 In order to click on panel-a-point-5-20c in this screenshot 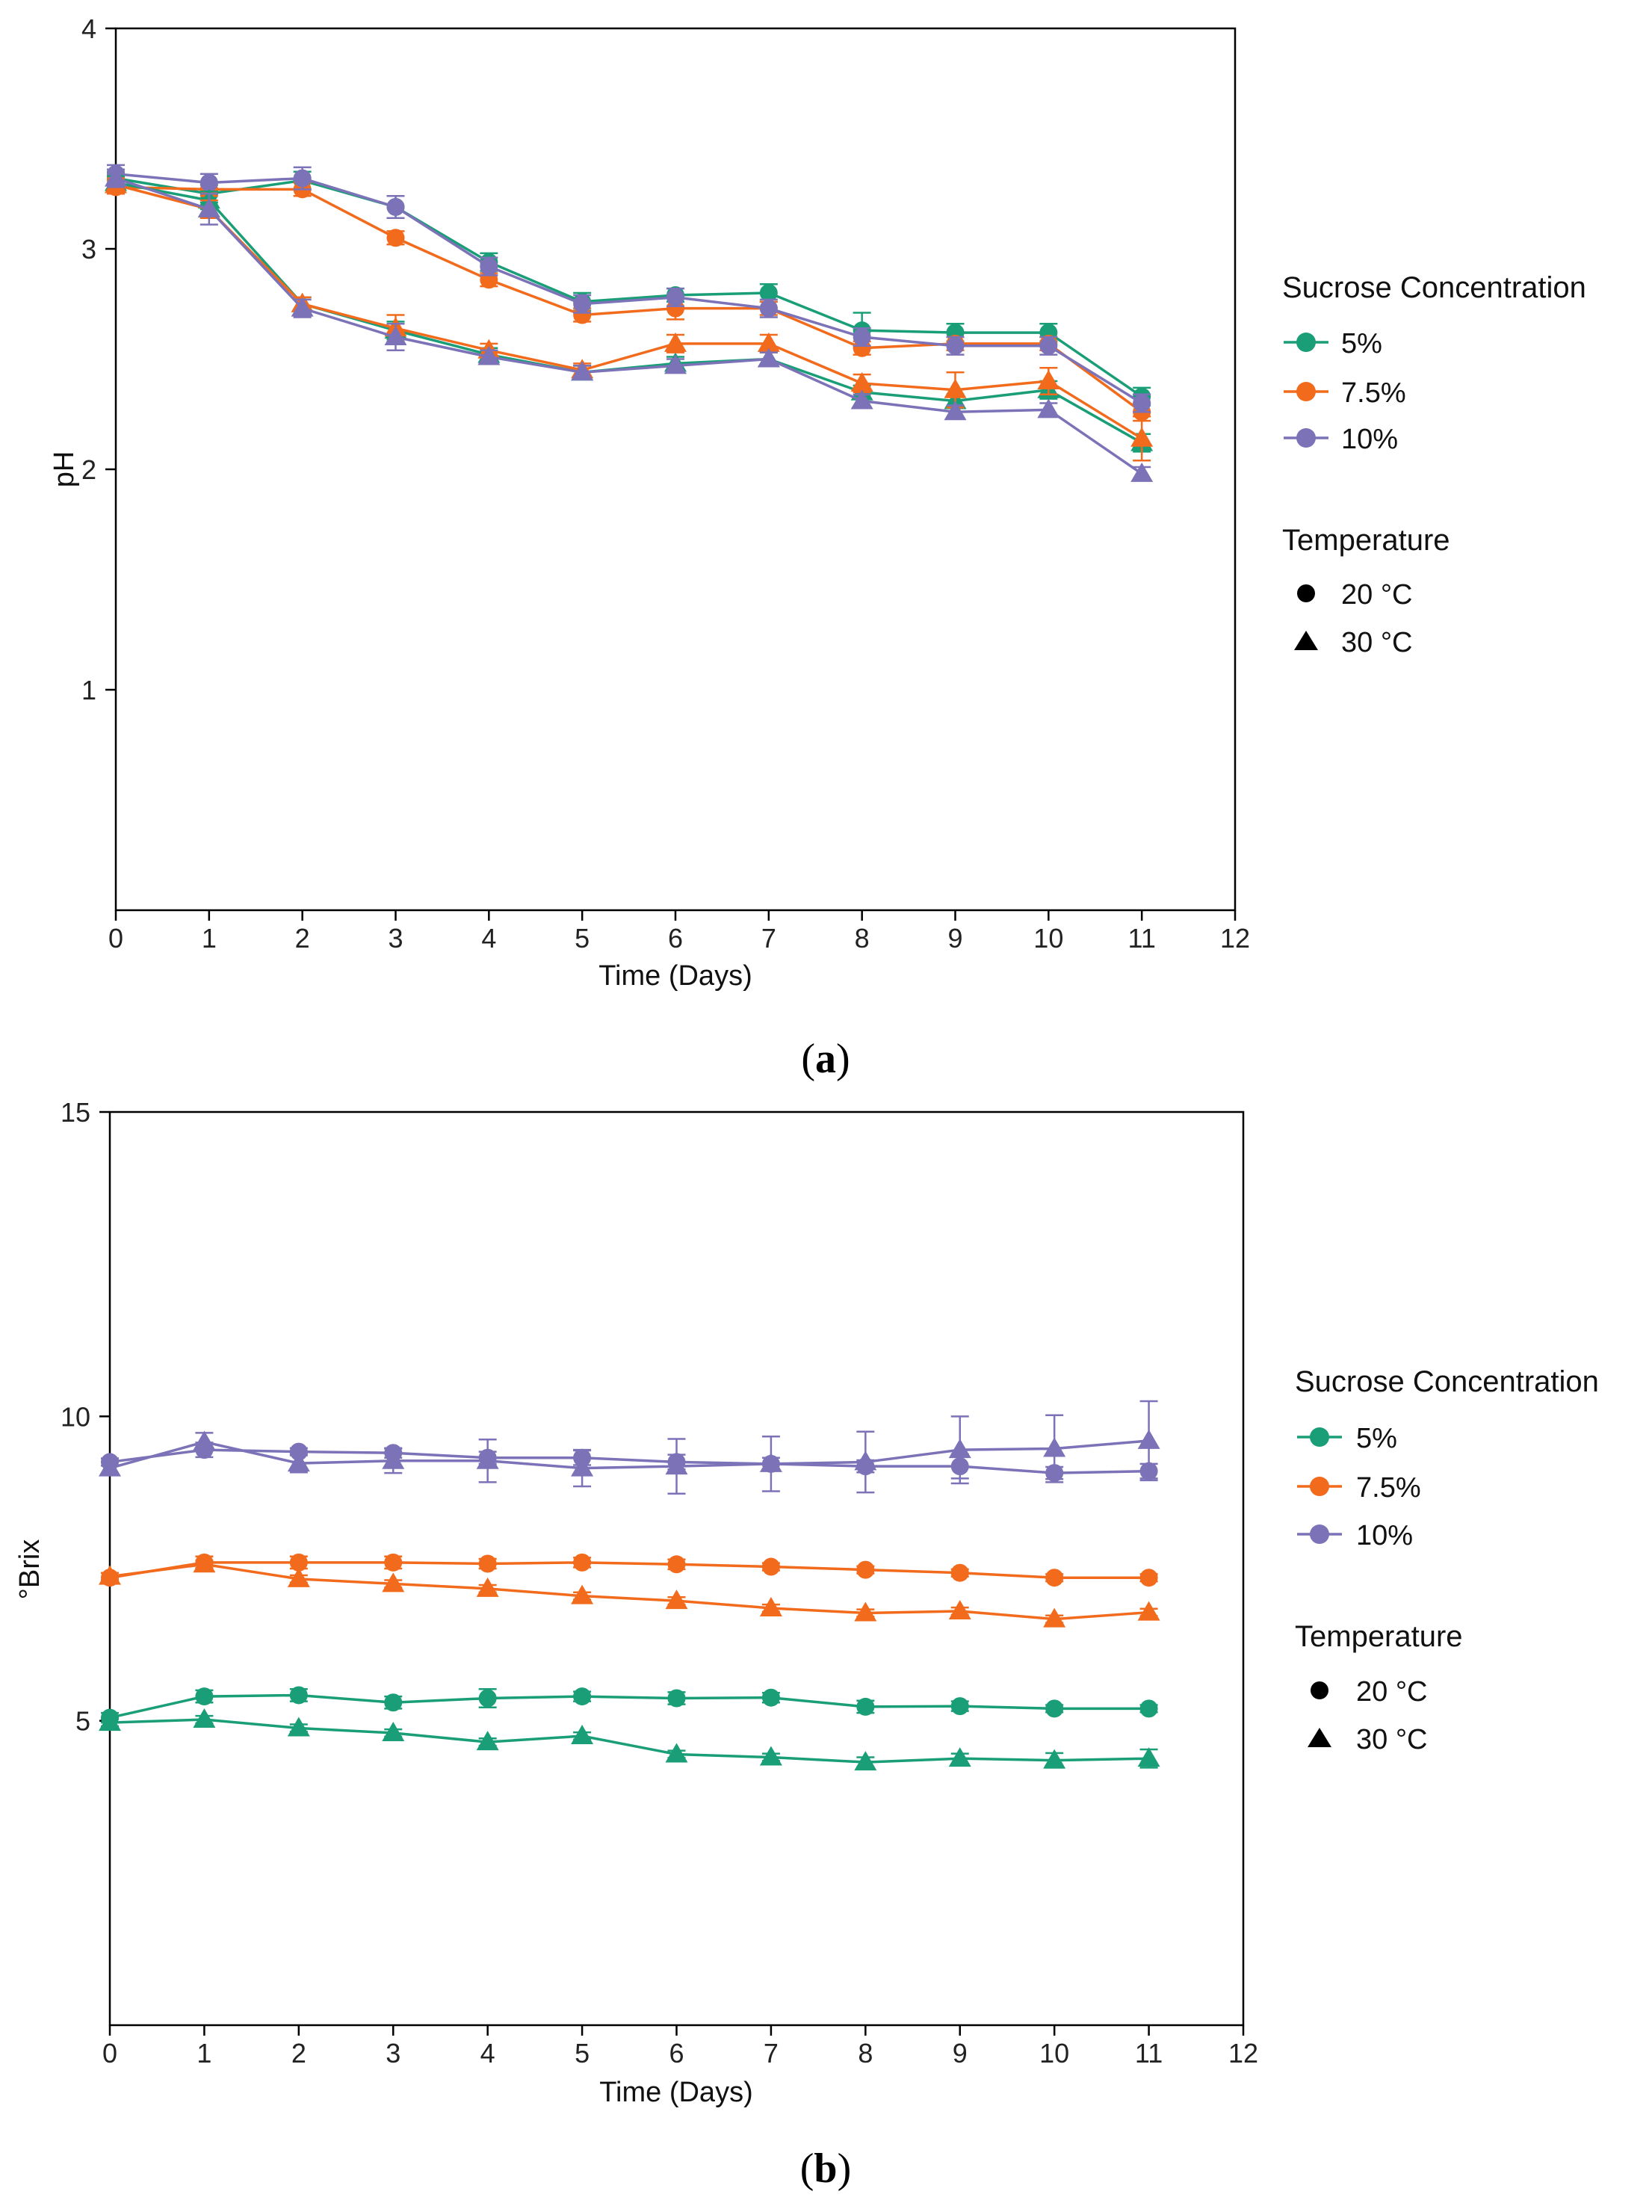, I will do `click(769, 293)`.